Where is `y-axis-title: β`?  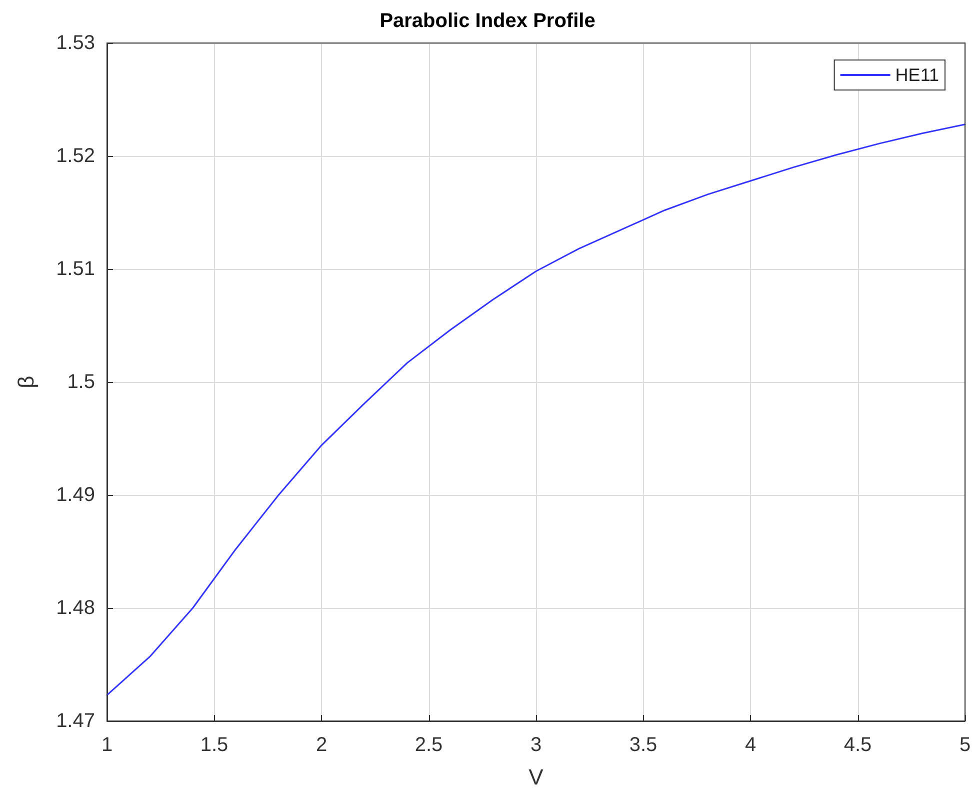
y-axis-title: β is located at coordinates (26, 382).